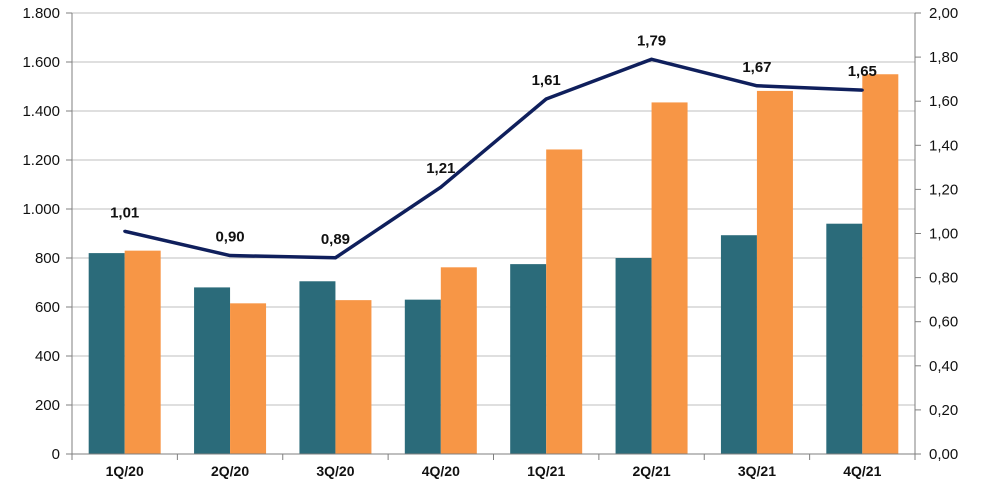 The image size is (1000, 480). What do you see at coordinates (756, 67) in the screenshot?
I see `line-data-label: 1,67` at bounding box center [756, 67].